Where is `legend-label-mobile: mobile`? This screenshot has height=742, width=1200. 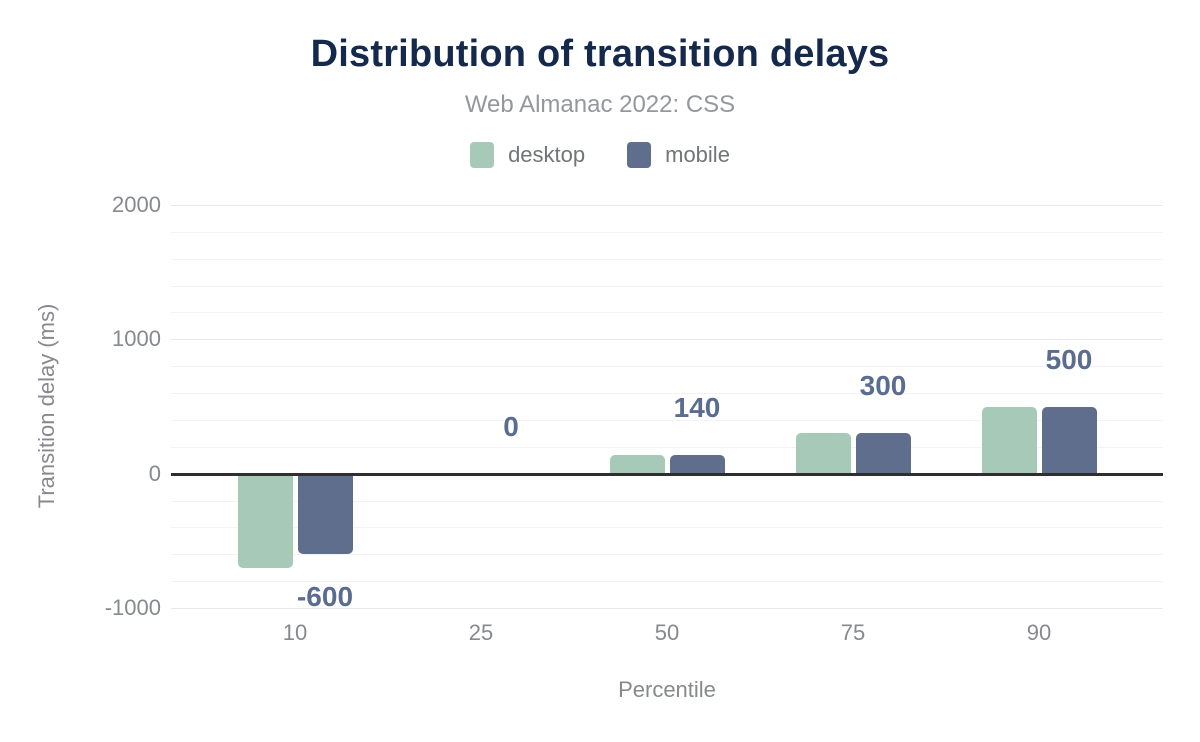 legend-label-mobile: mobile is located at coordinates (697, 154).